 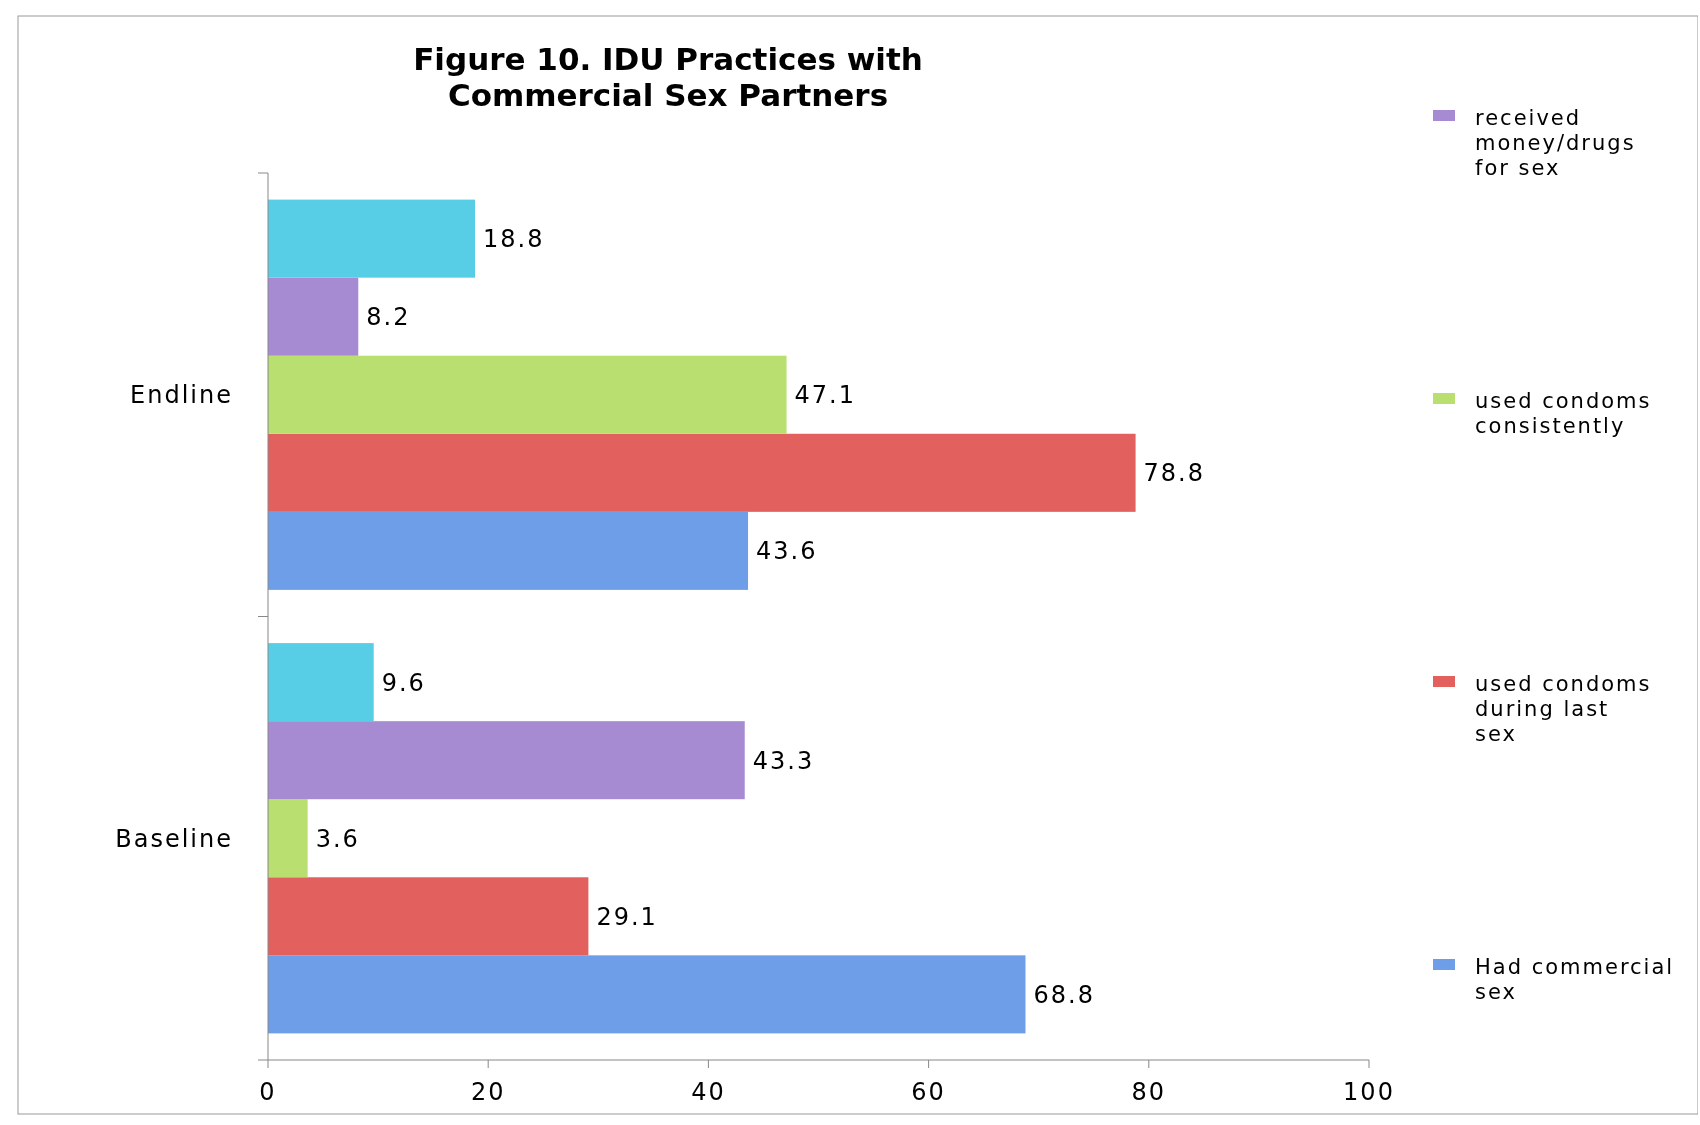 What do you see at coordinates (1149, 1092) in the screenshot?
I see `x-tick-label: 80` at bounding box center [1149, 1092].